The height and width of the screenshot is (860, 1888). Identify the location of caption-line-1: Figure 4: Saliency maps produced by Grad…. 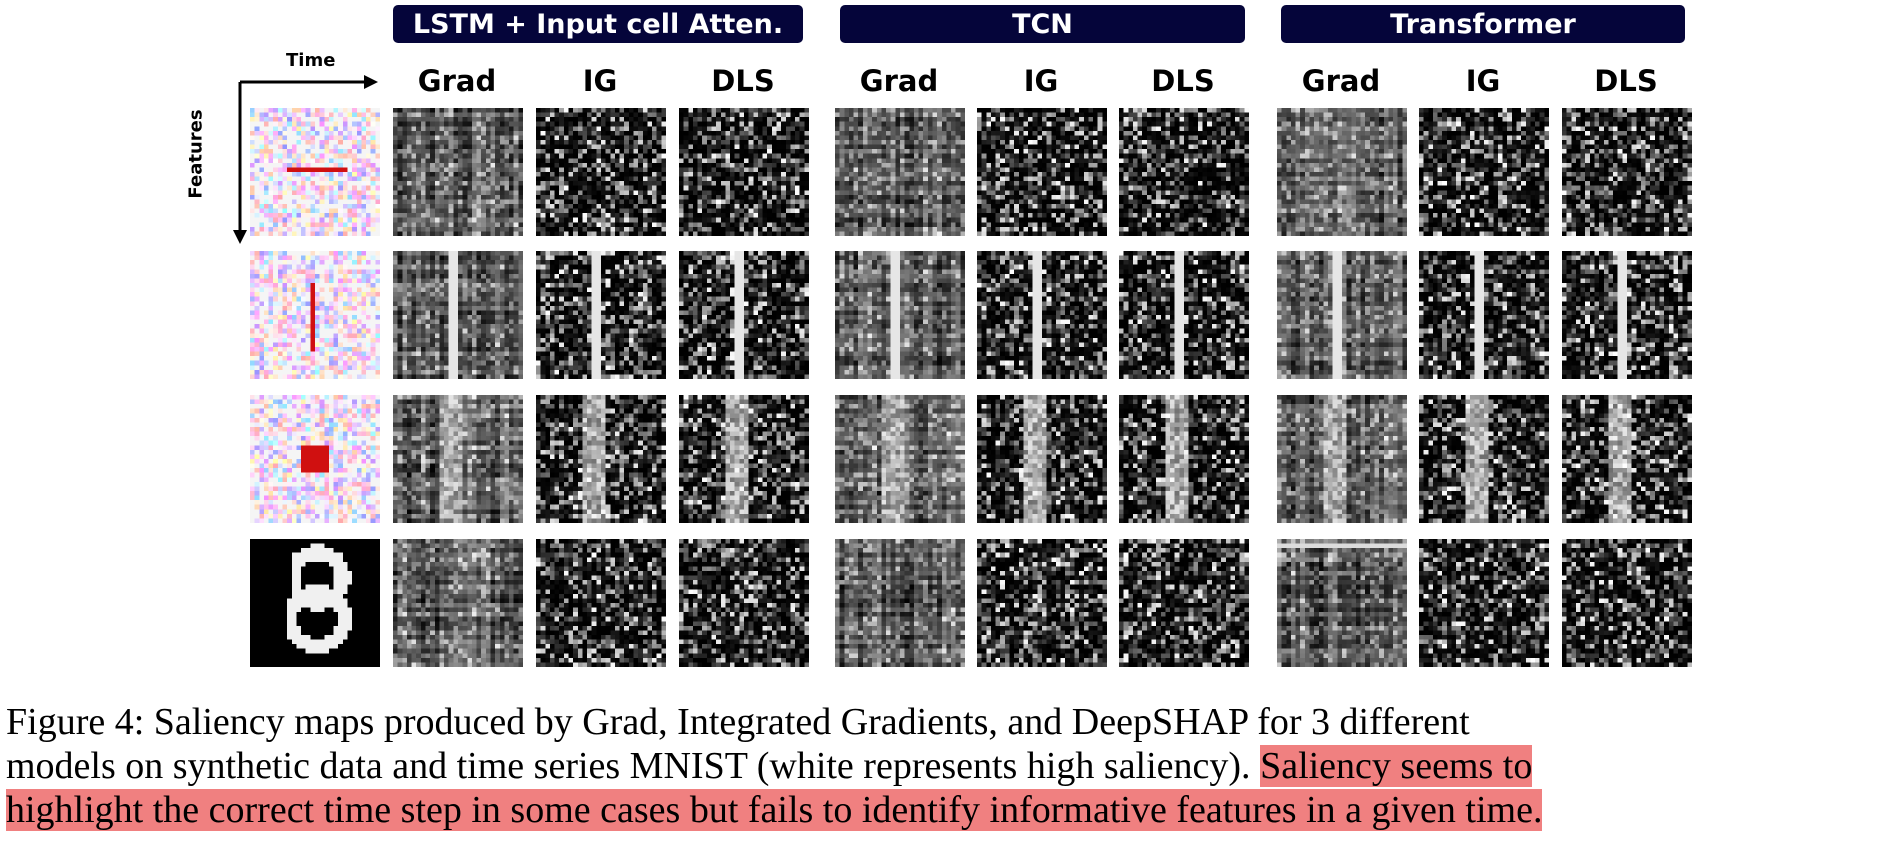
(738, 722).